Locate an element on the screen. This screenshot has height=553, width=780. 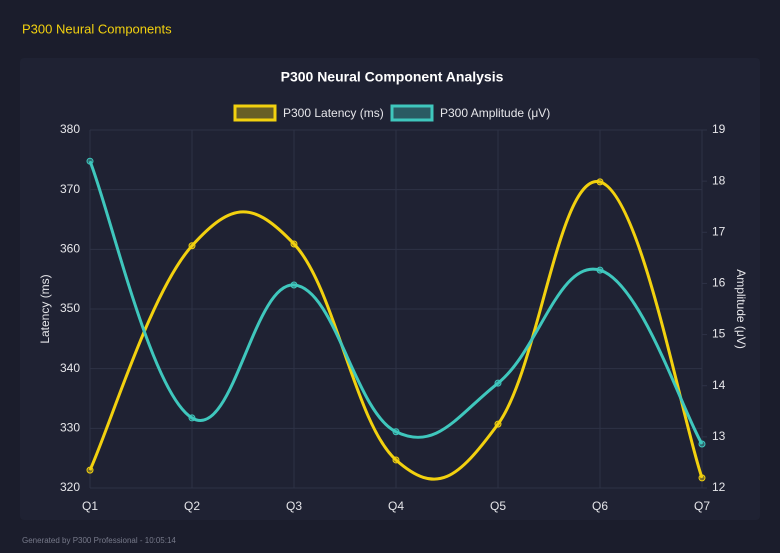
y-tick-label: 360 is located at coordinates (70, 249).